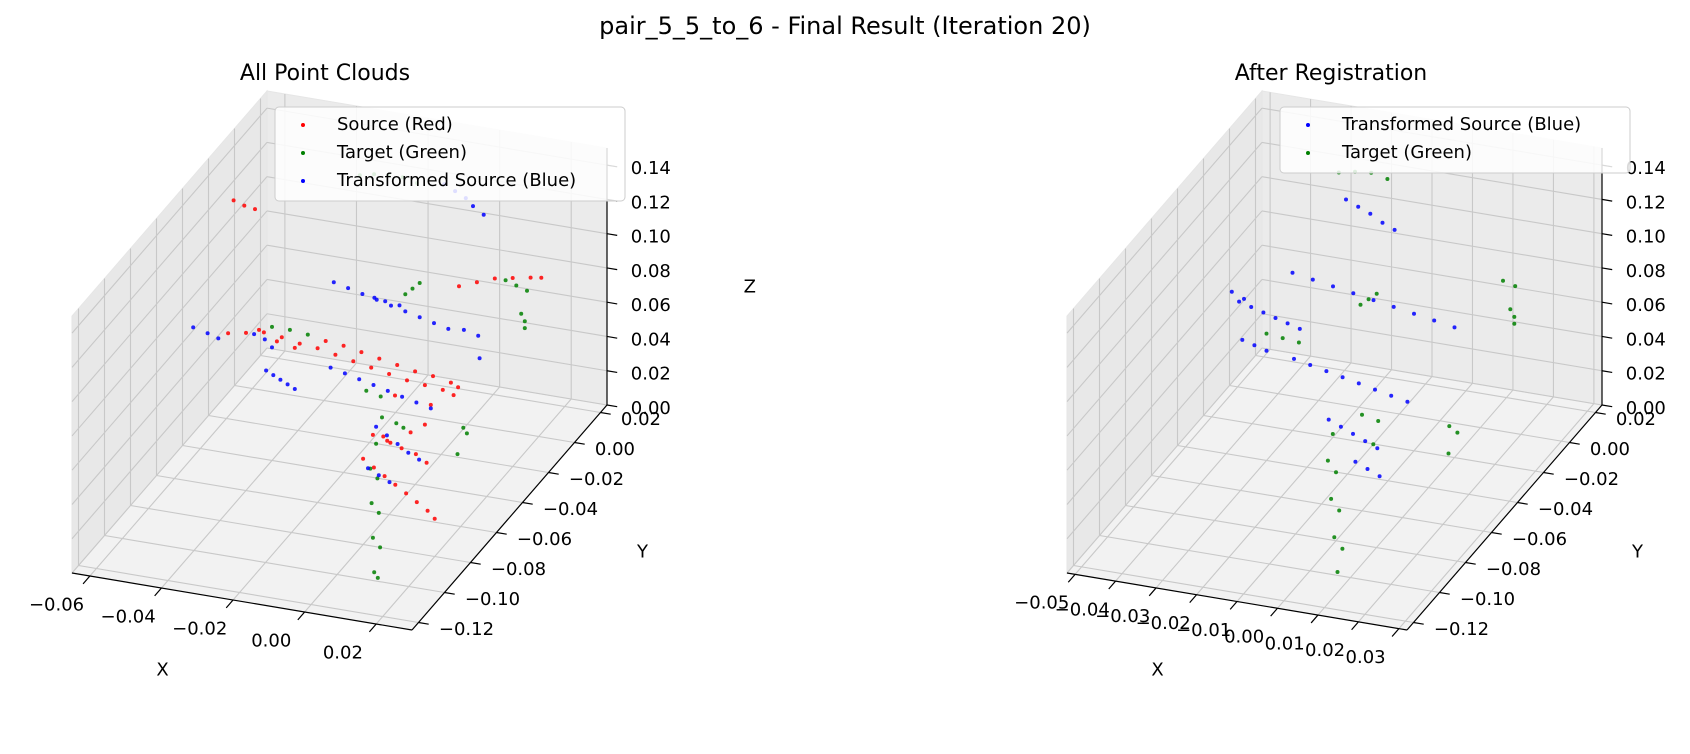 This screenshot has width=1690, height=754. Describe the element at coordinates (1285, 643) in the screenshot. I see `tick-label-x: 0.01` at that location.